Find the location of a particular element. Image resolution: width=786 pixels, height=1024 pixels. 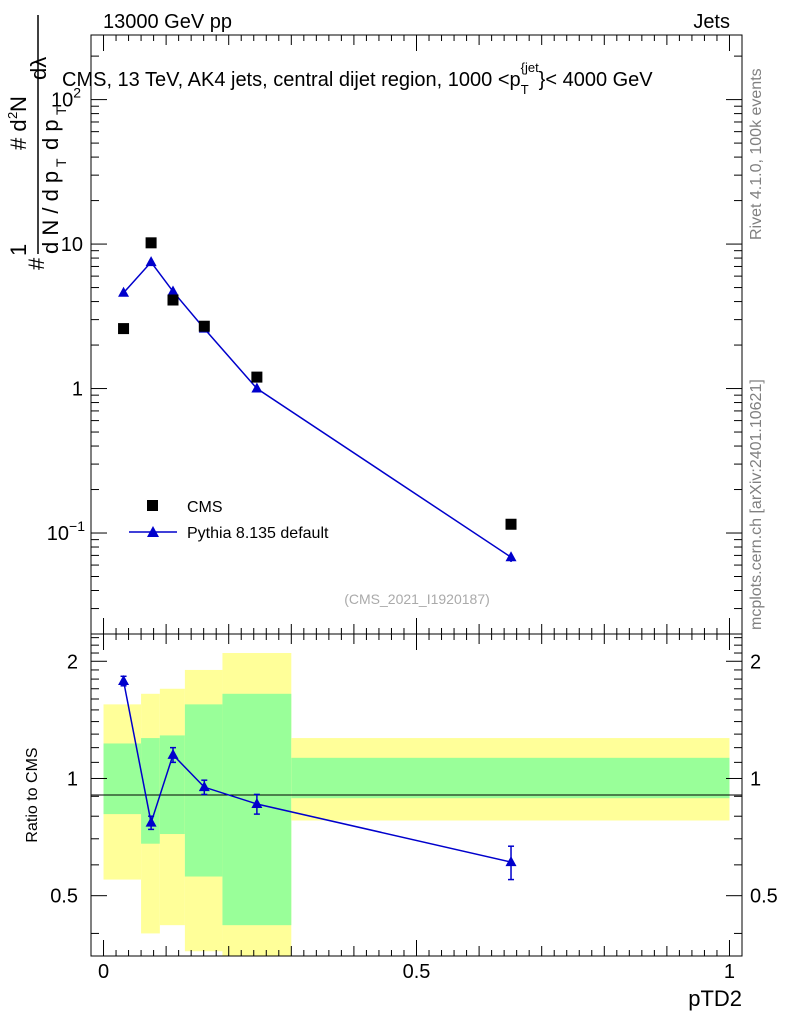

legend-pythia-marker is located at coordinates (153, 531).